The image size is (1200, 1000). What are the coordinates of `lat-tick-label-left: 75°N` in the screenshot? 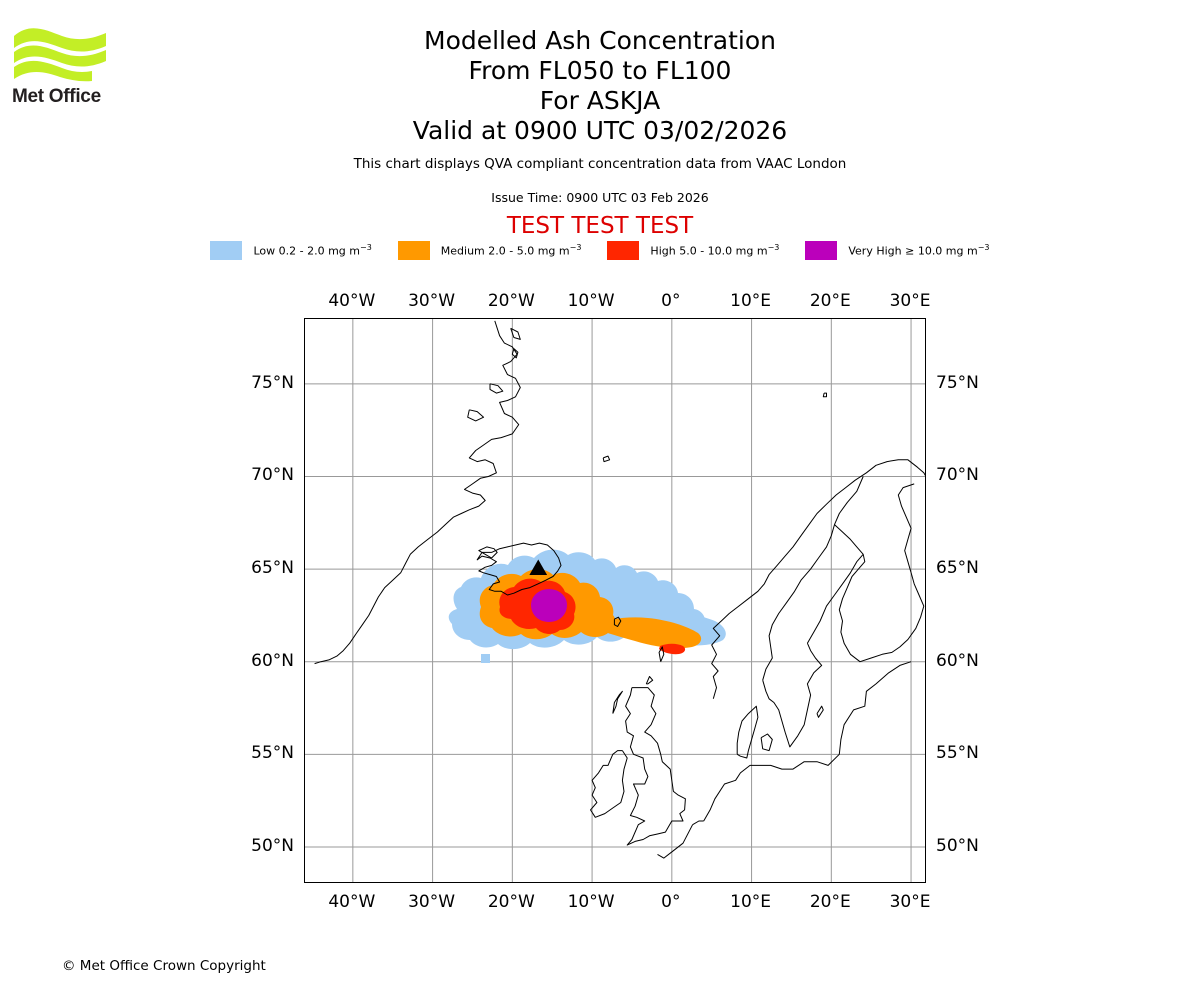 It's located at (272, 382).